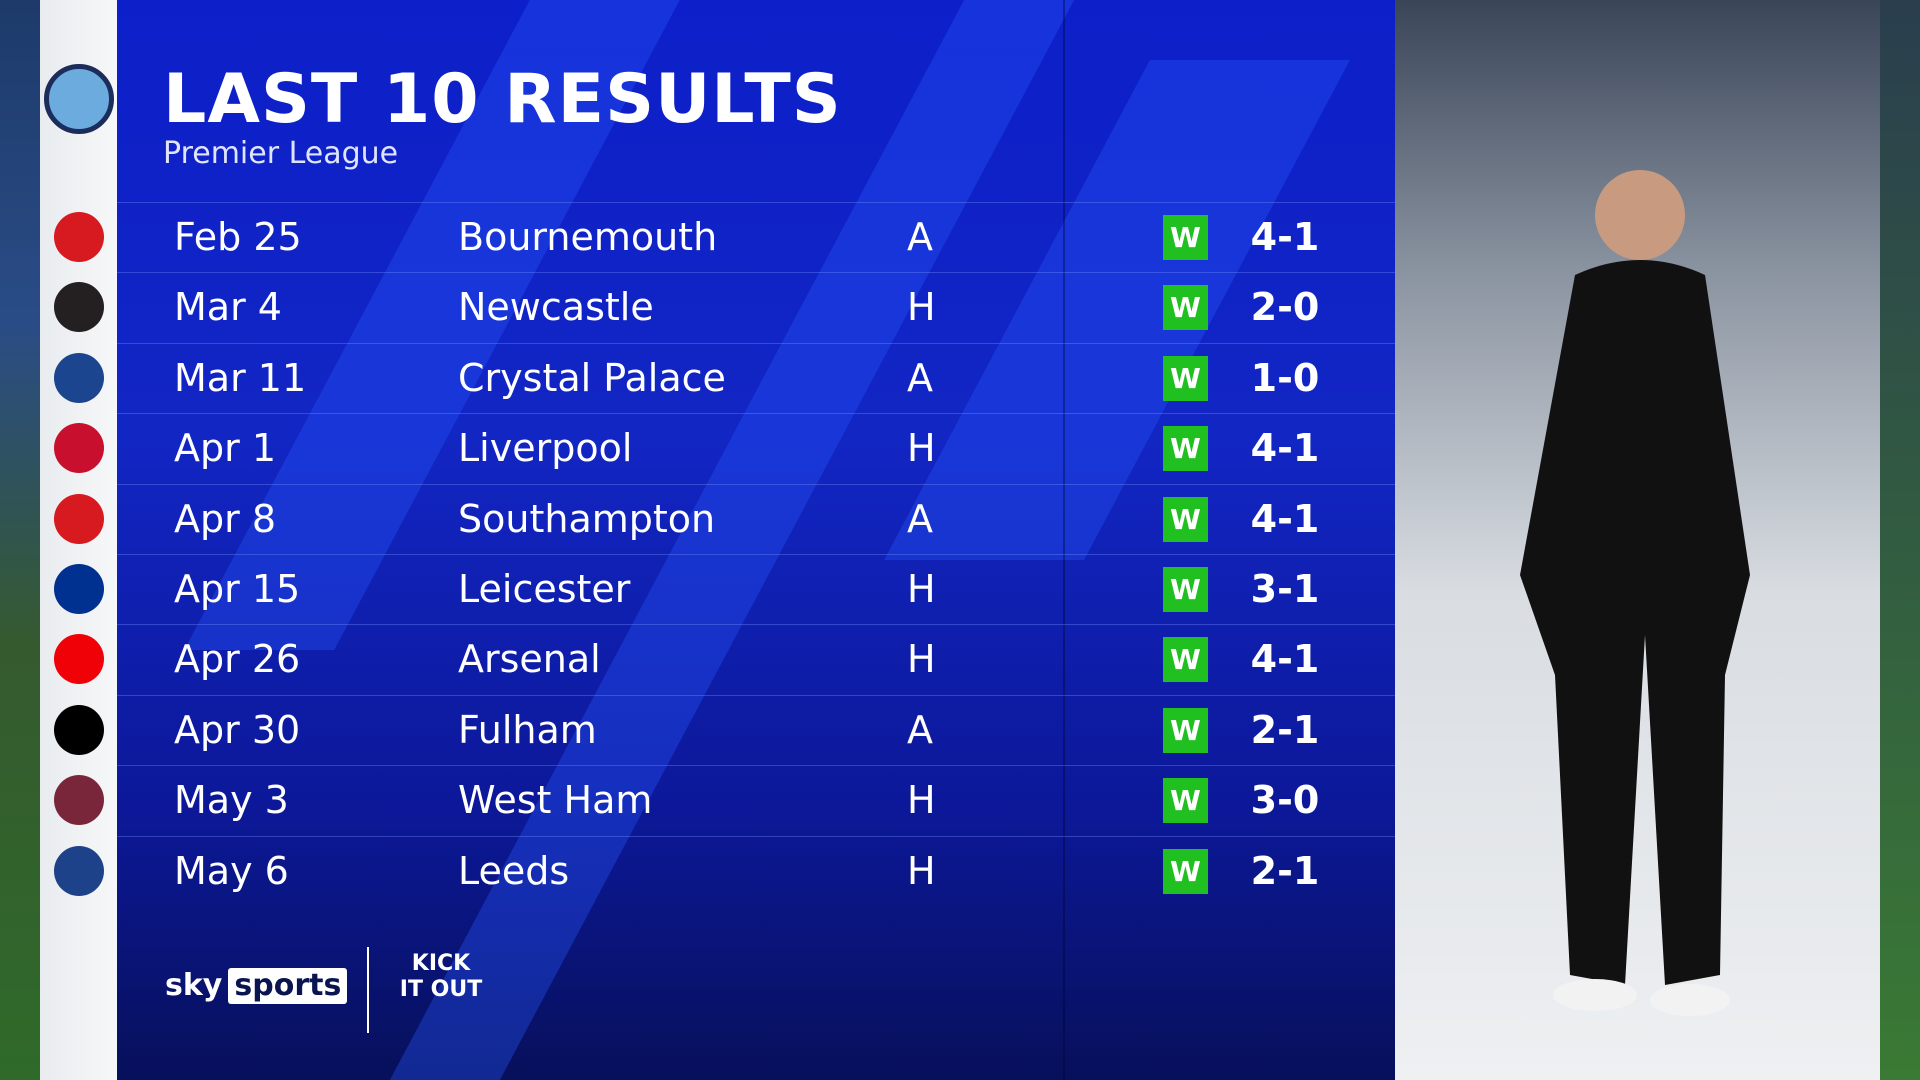 This screenshot has width=1920, height=1080. What do you see at coordinates (756, 307) in the screenshot?
I see `result-row: Mar 4 Newcastle H W 2-0` at bounding box center [756, 307].